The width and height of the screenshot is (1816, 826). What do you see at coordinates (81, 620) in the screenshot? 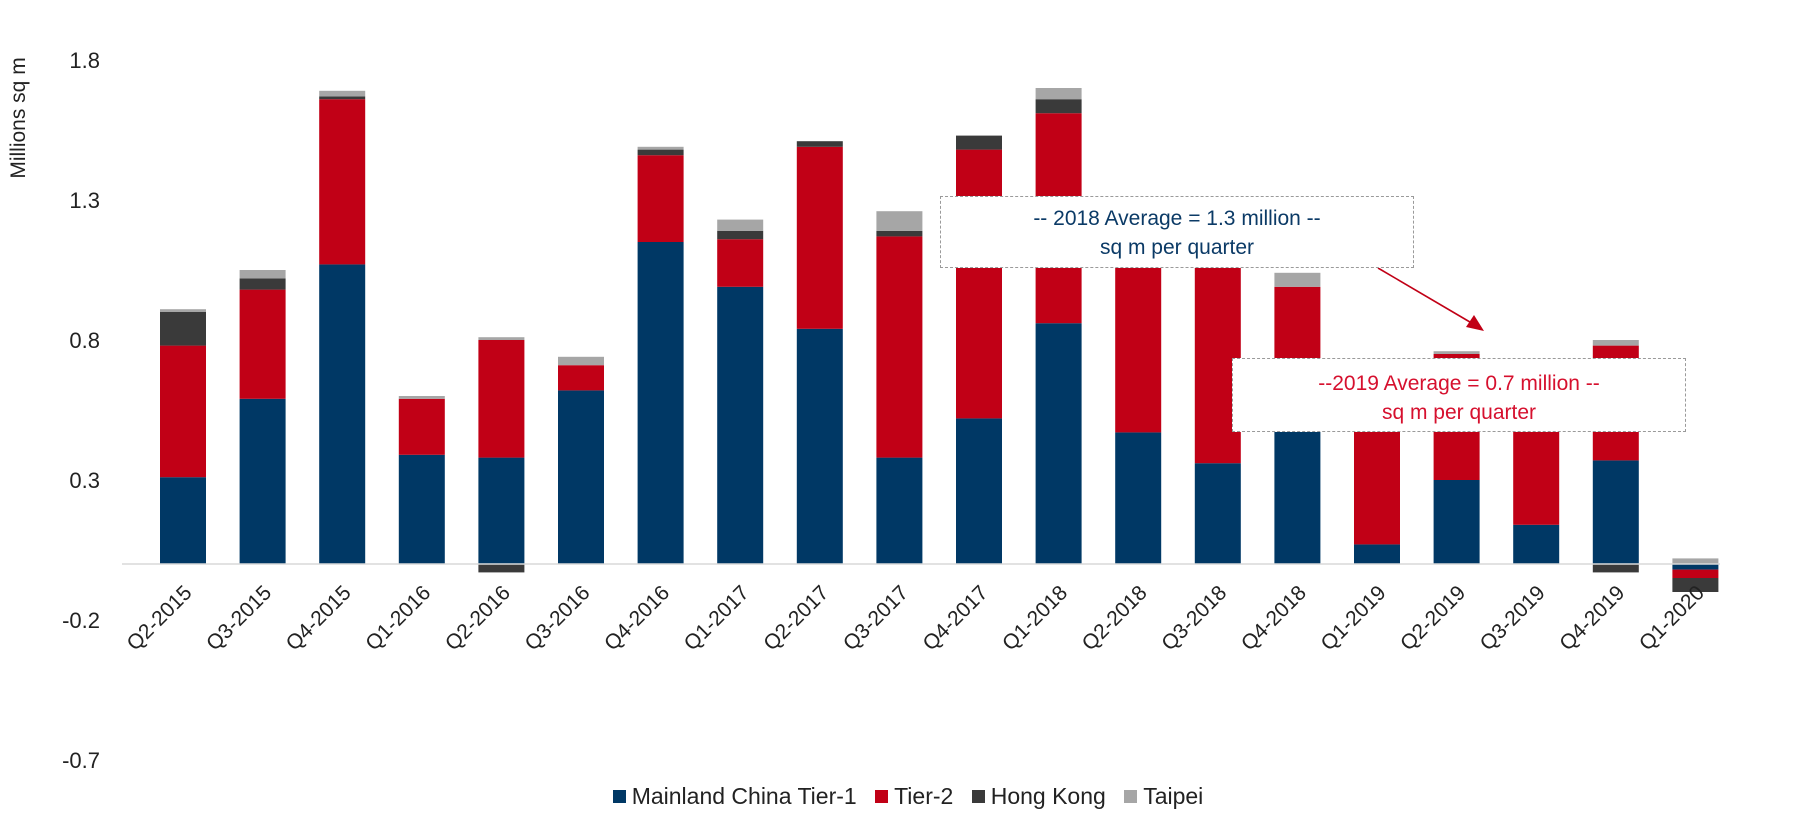
I see `y-tick-label: -0.2` at bounding box center [81, 620].